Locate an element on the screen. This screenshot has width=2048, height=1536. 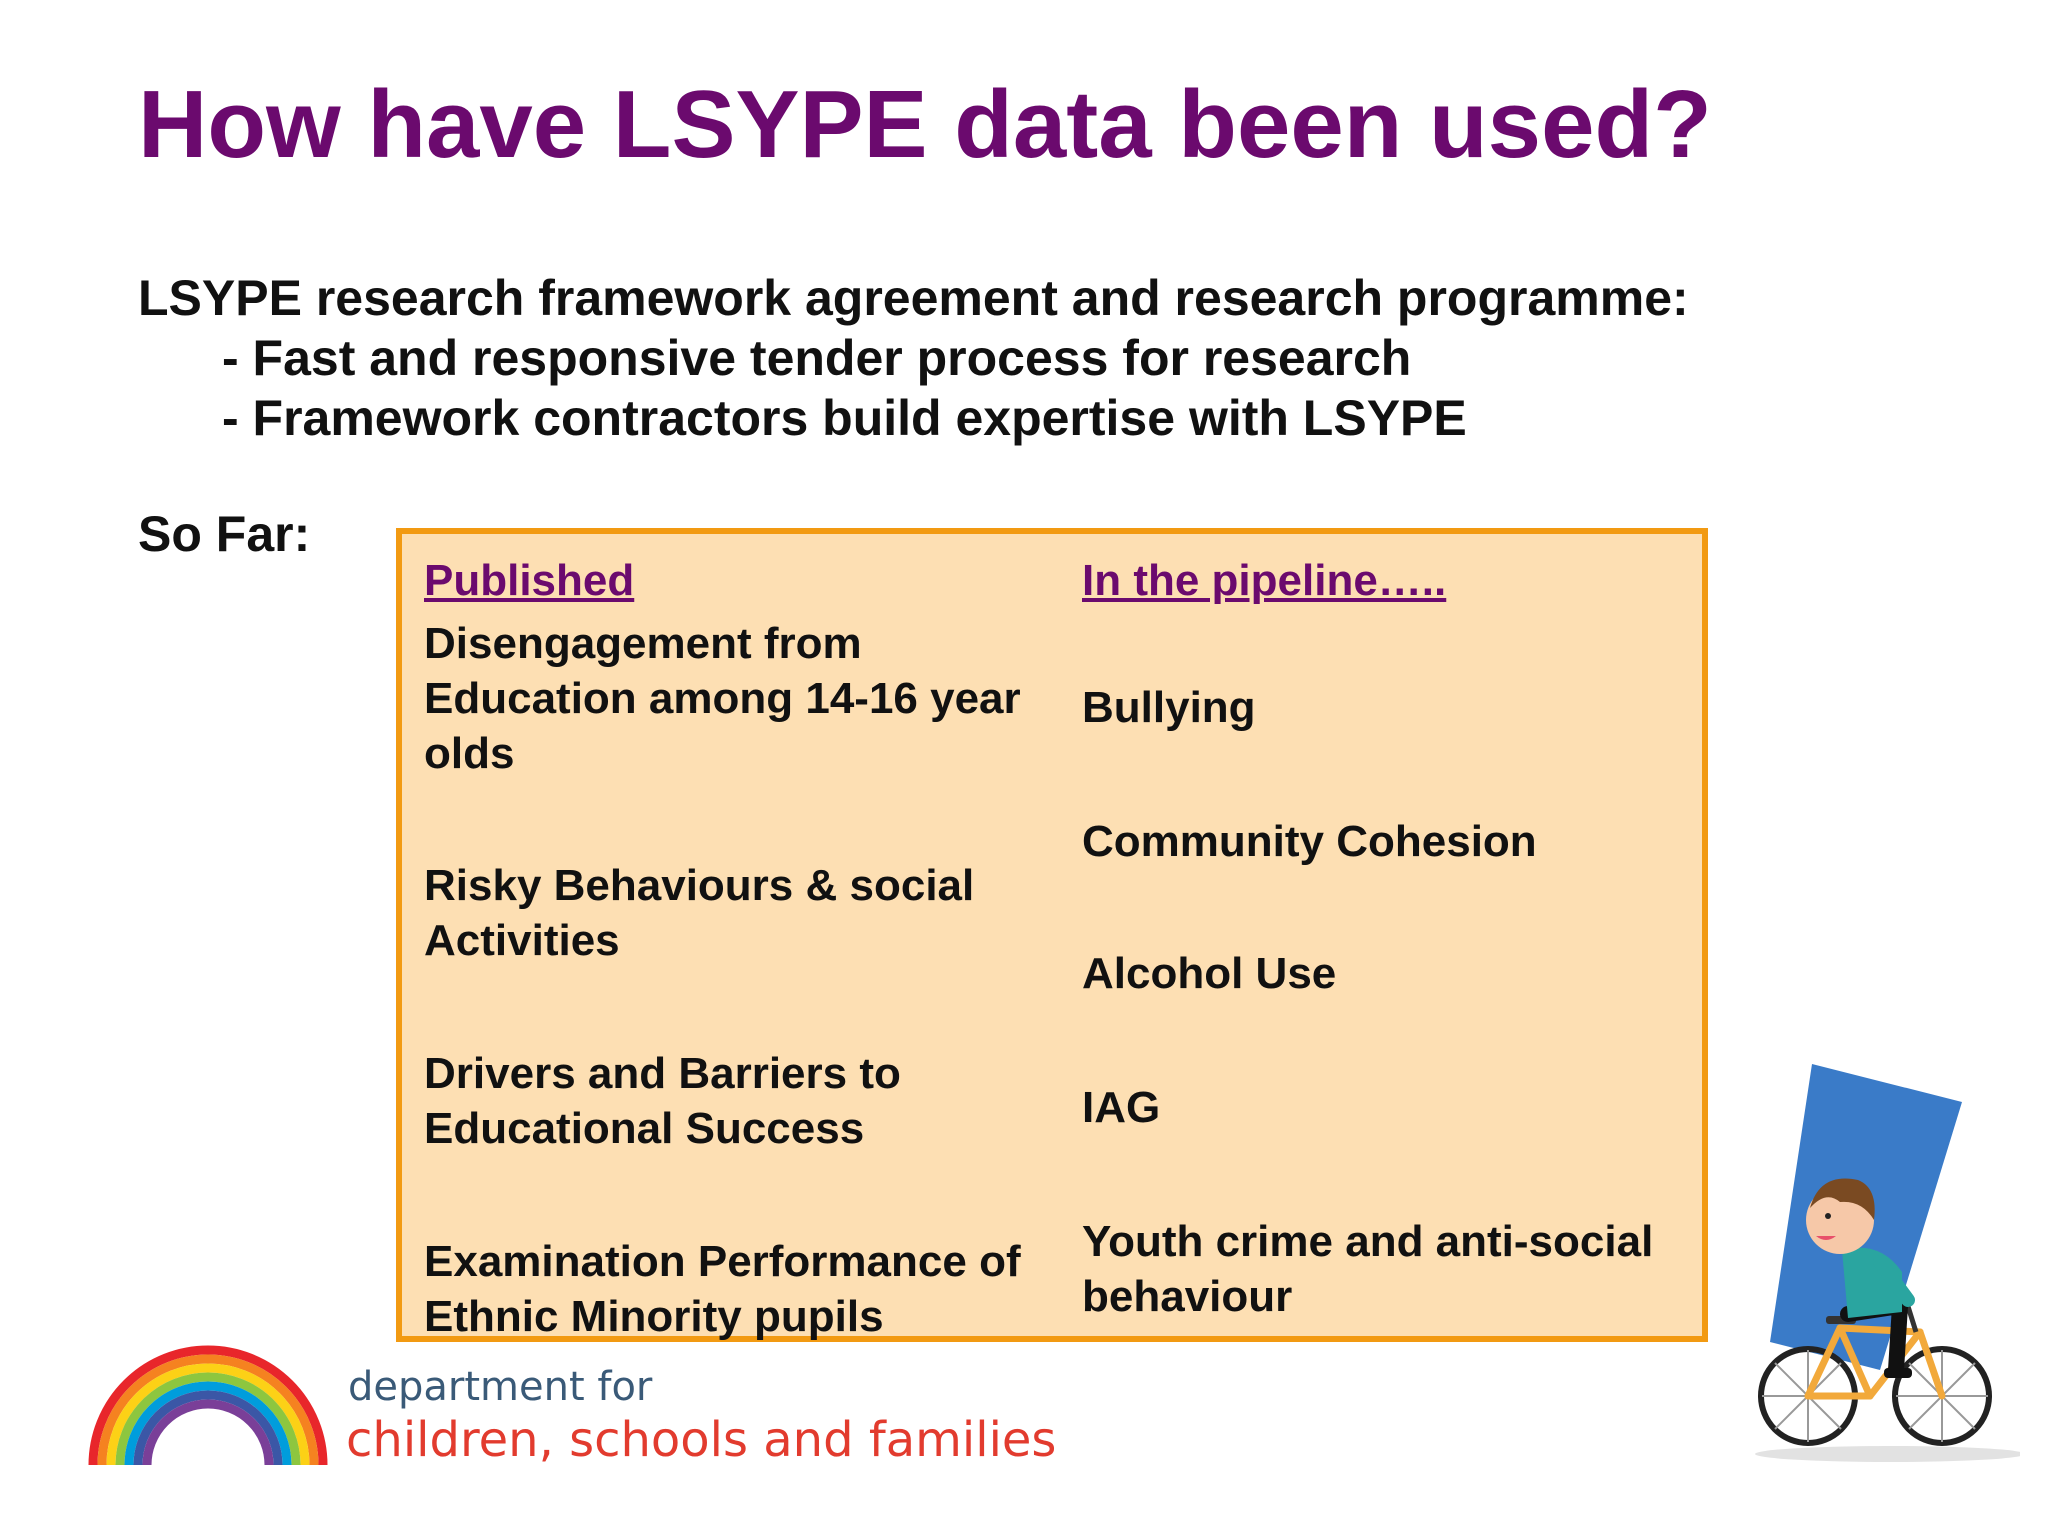
pipeline-item: Youth crime and anti-social behaviour is located at coordinates (1368, 1269).